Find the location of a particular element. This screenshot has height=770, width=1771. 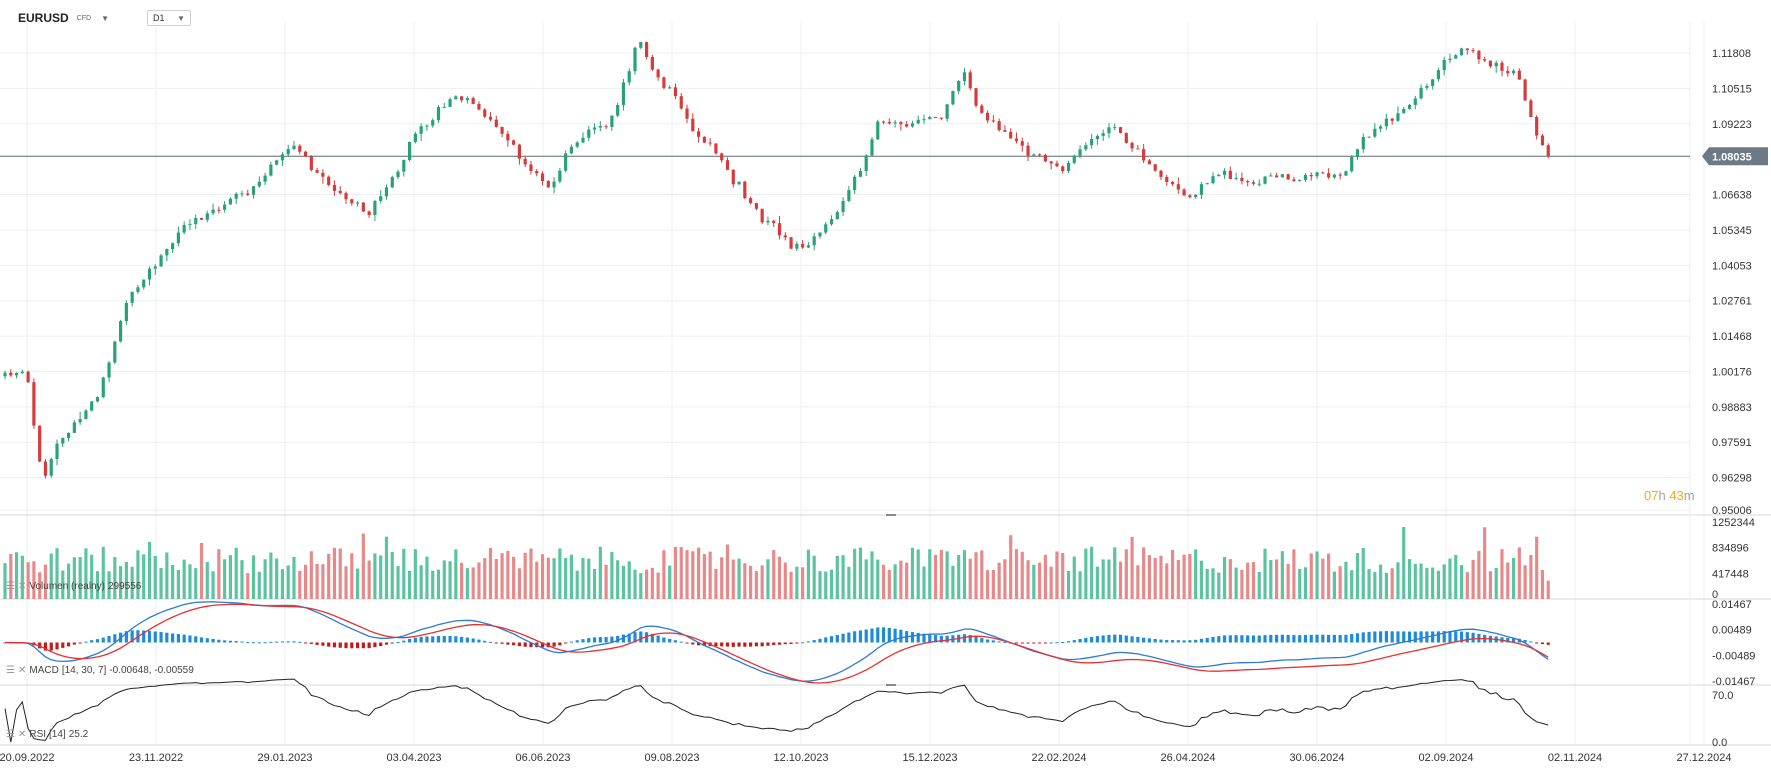

volume-indicator-name: Volumen (realny) is located at coordinates (67, 586).